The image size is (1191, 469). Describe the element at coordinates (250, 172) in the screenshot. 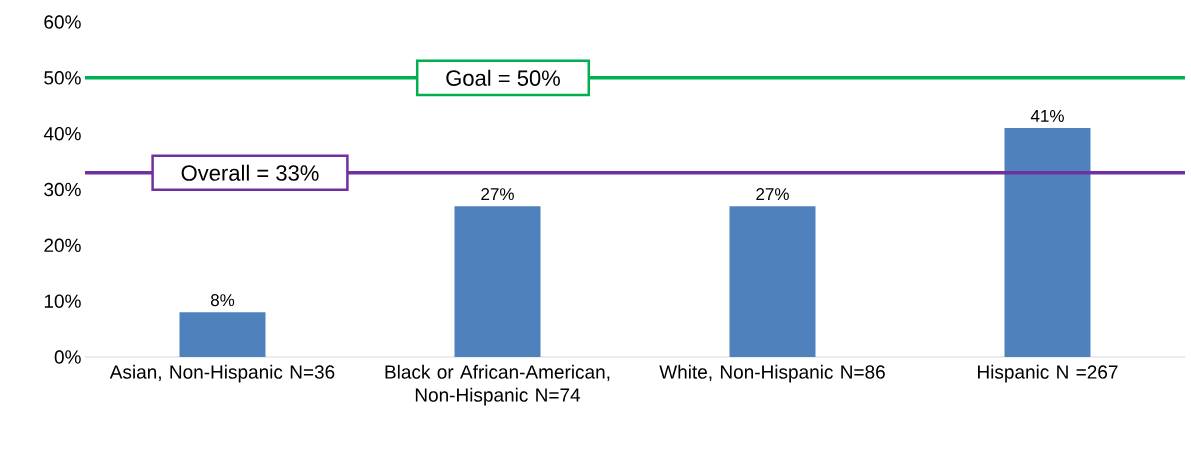

I see `ref-line-label: Overall = 33%` at that location.